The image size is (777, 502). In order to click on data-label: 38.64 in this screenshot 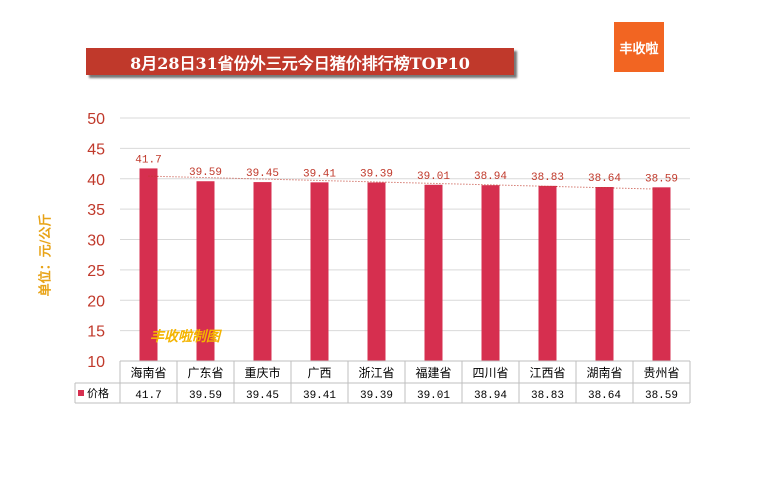, I will do `click(604, 179)`.